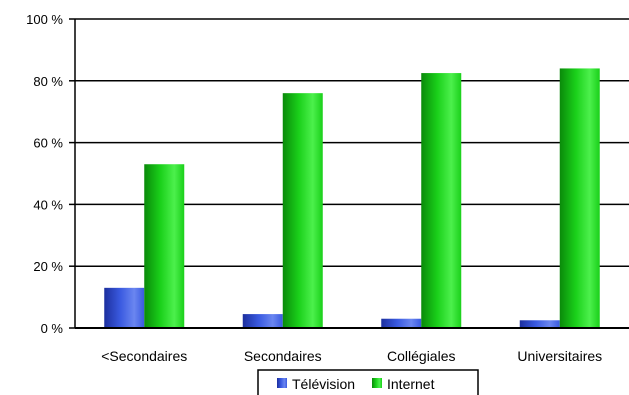 This screenshot has height=395, width=629. Describe the element at coordinates (48, 81) in the screenshot. I see `y-tick-label: 80 %` at that location.